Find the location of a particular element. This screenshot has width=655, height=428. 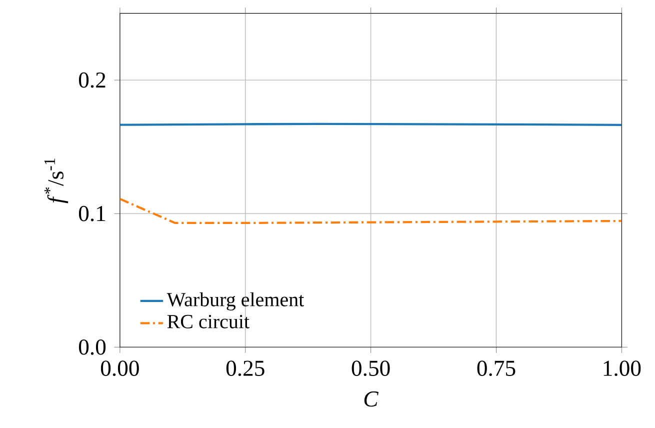

y-axis-title: f$^{*}$/s$^{-1}$ is located at coordinates (56, 181).